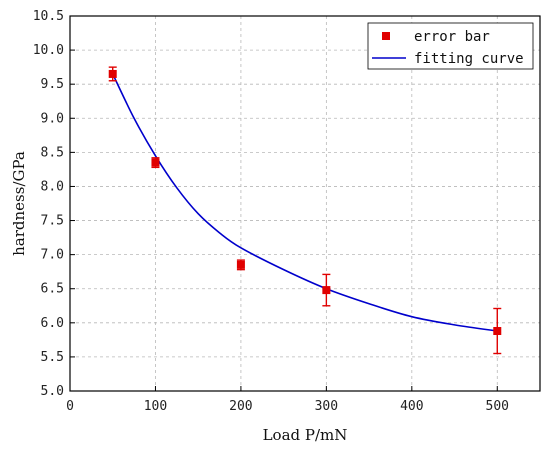 Image resolution: width=550 pixels, height=449 pixels. What do you see at coordinates (52, 186) in the screenshot?
I see `y-tick-label: 8.0` at bounding box center [52, 186].